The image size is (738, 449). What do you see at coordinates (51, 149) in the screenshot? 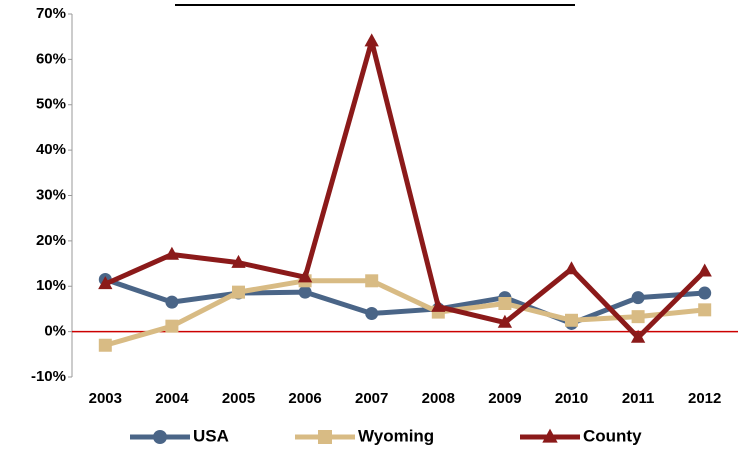
I see `y-tick-label: 40%` at bounding box center [51, 149].